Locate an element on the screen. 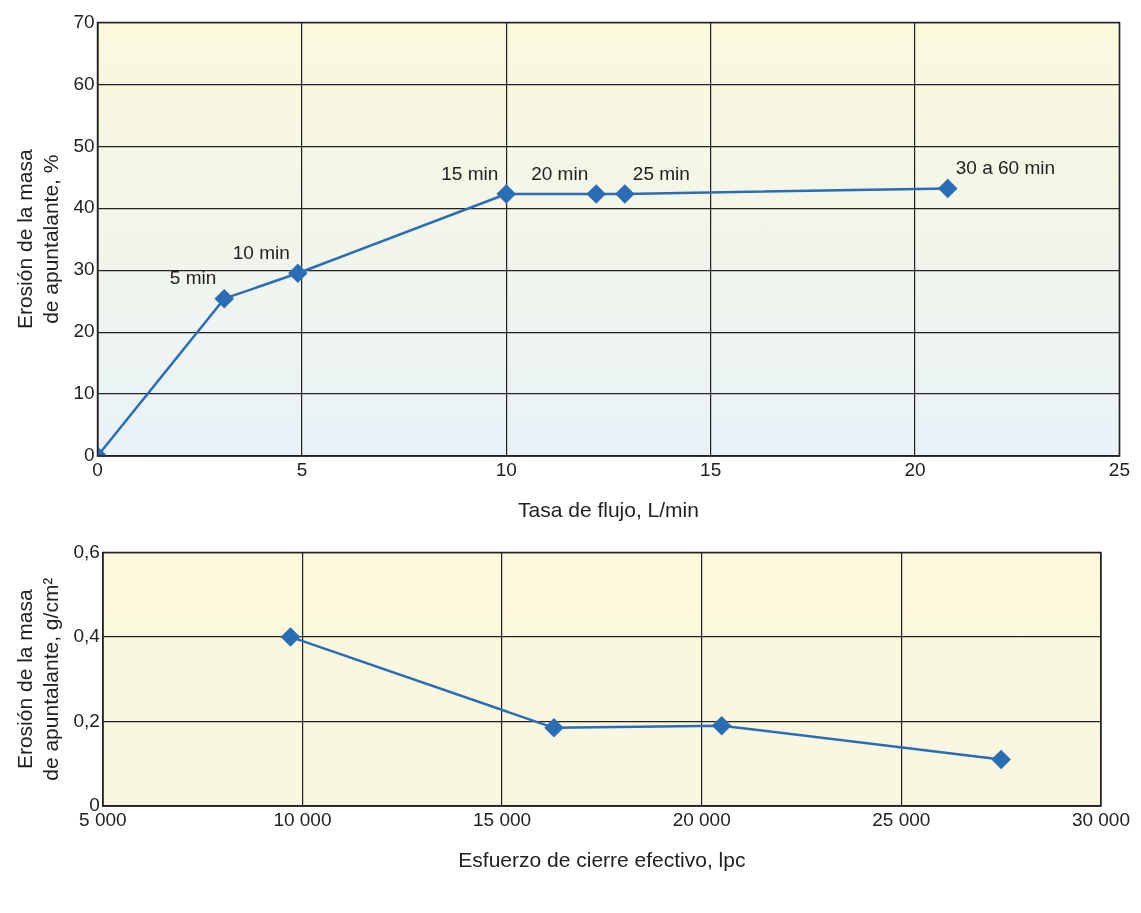  annotation: 20 min is located at coordinates (560, 173).